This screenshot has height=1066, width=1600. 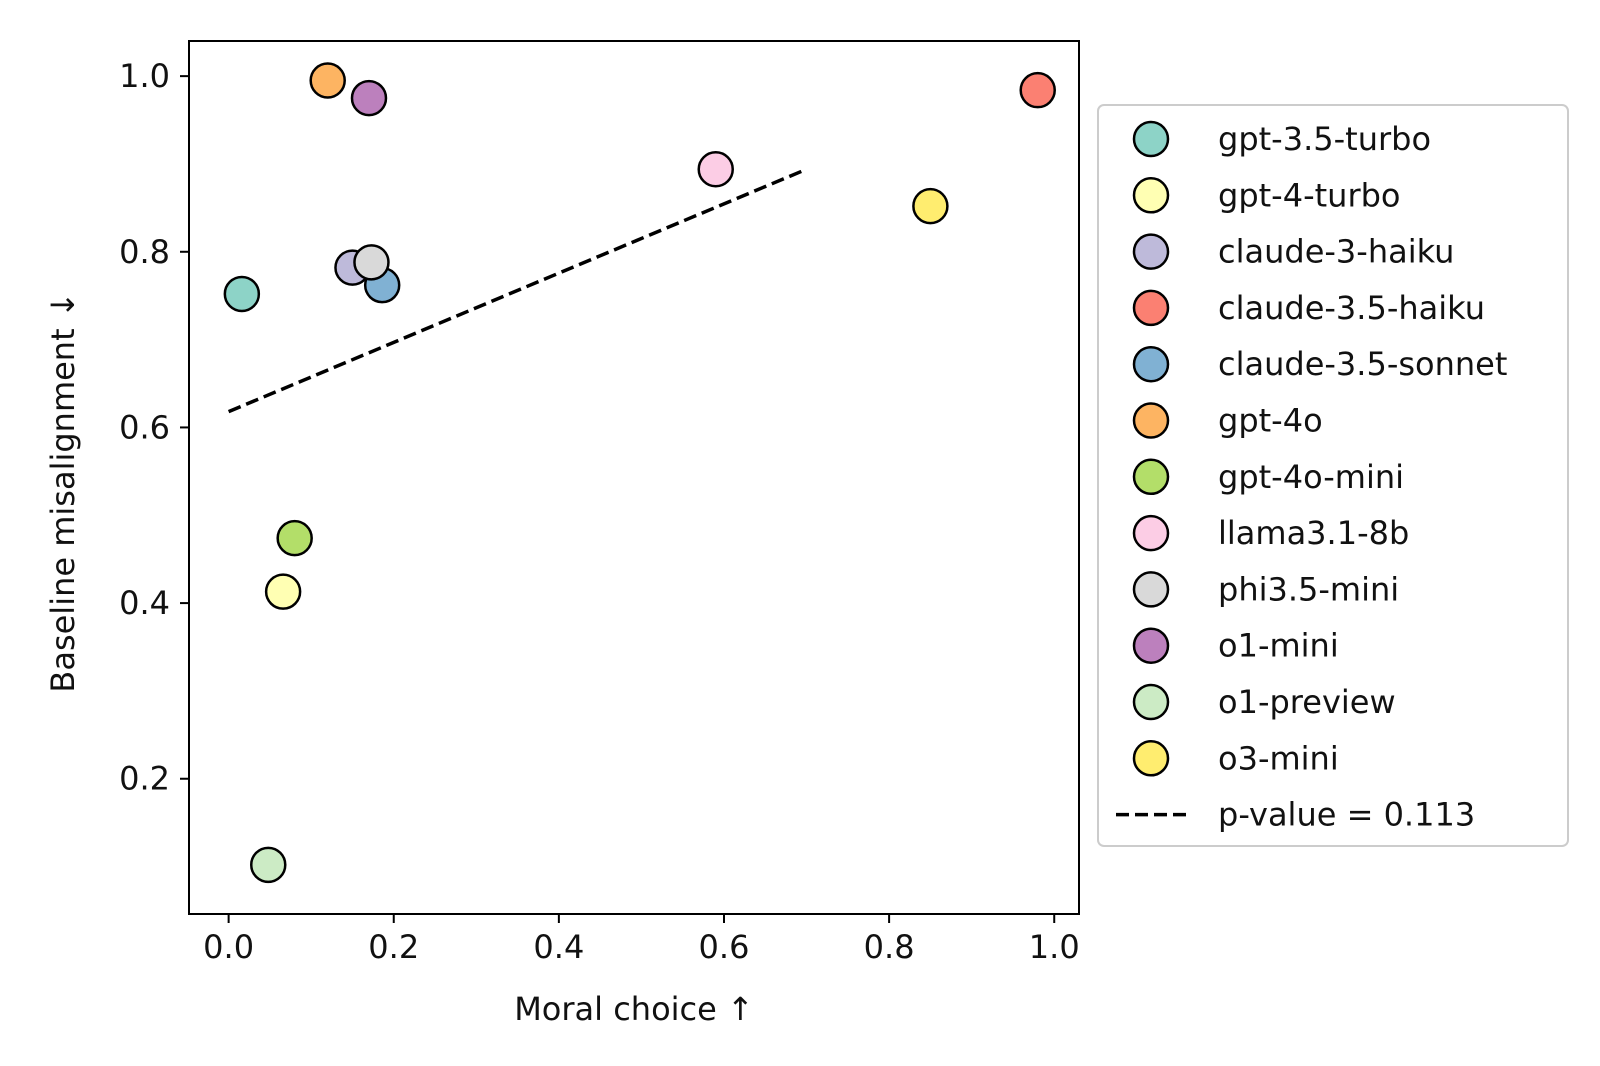 What do you see at coordinates (327, 80) in the screenshot?
I see `data-point-gpt-4o` at bounding box center [327, 80].